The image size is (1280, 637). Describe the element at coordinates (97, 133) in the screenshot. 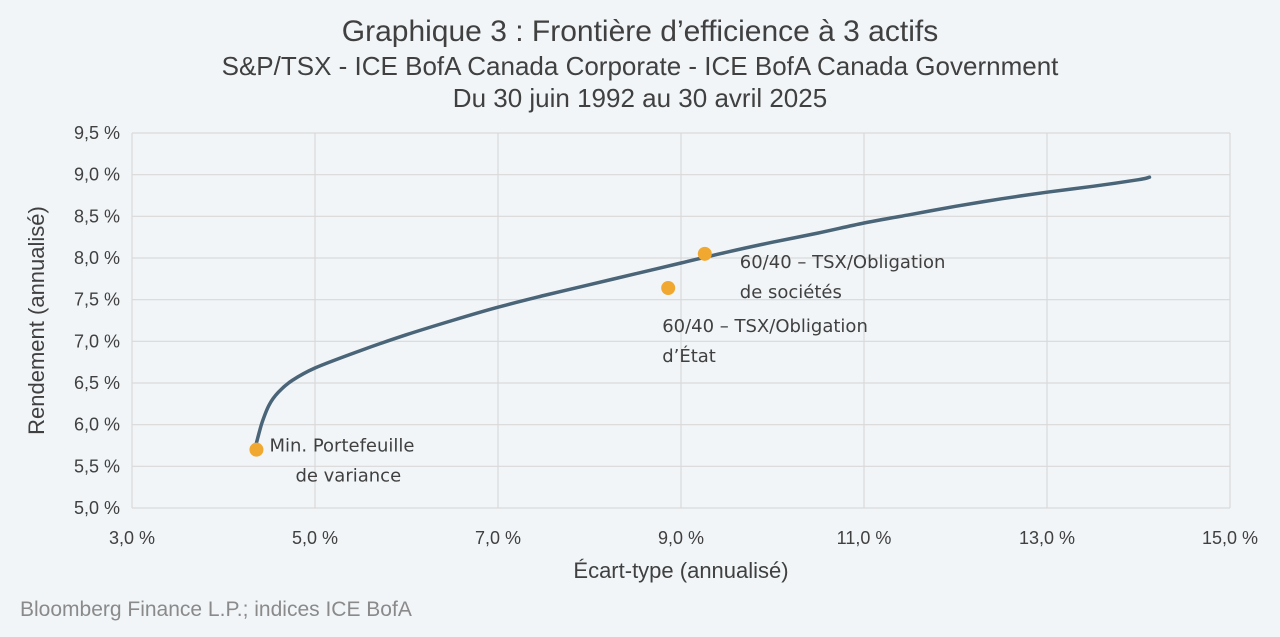

I see `y-tick-label: 9,5 %` at that location.